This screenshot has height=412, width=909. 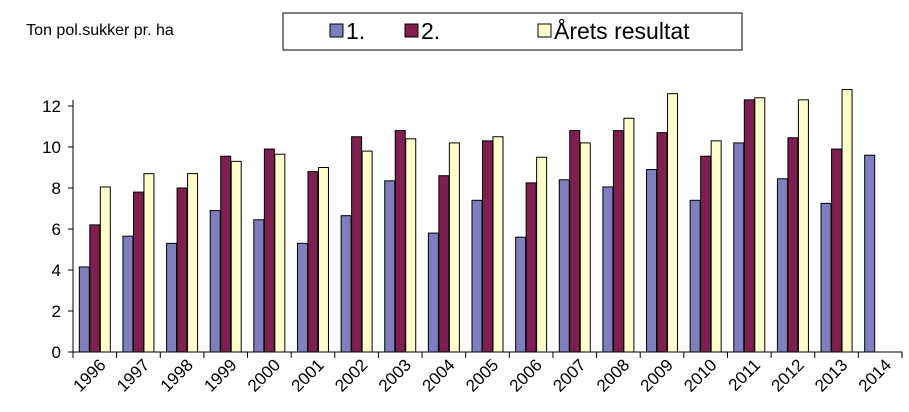 I want to click on x-tick-label: 1998, so click(x=177, y=375).